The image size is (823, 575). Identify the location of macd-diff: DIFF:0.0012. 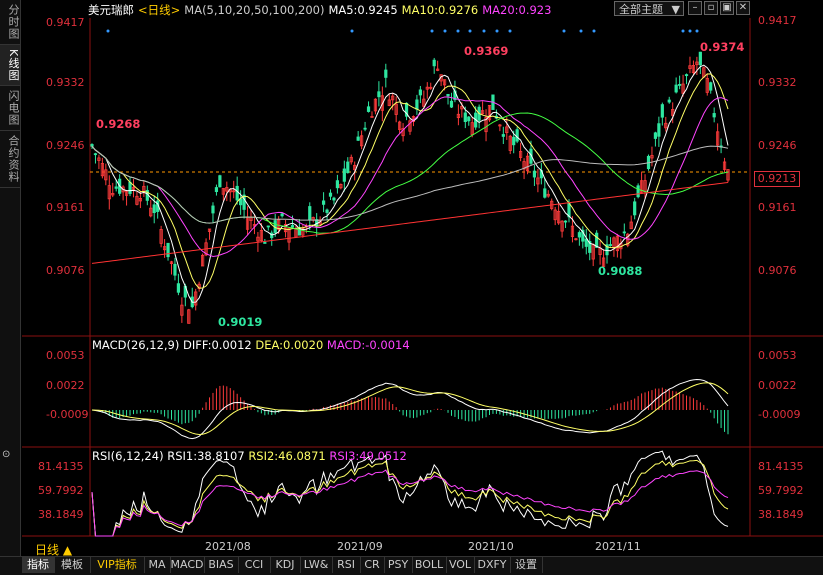
(217, 345).